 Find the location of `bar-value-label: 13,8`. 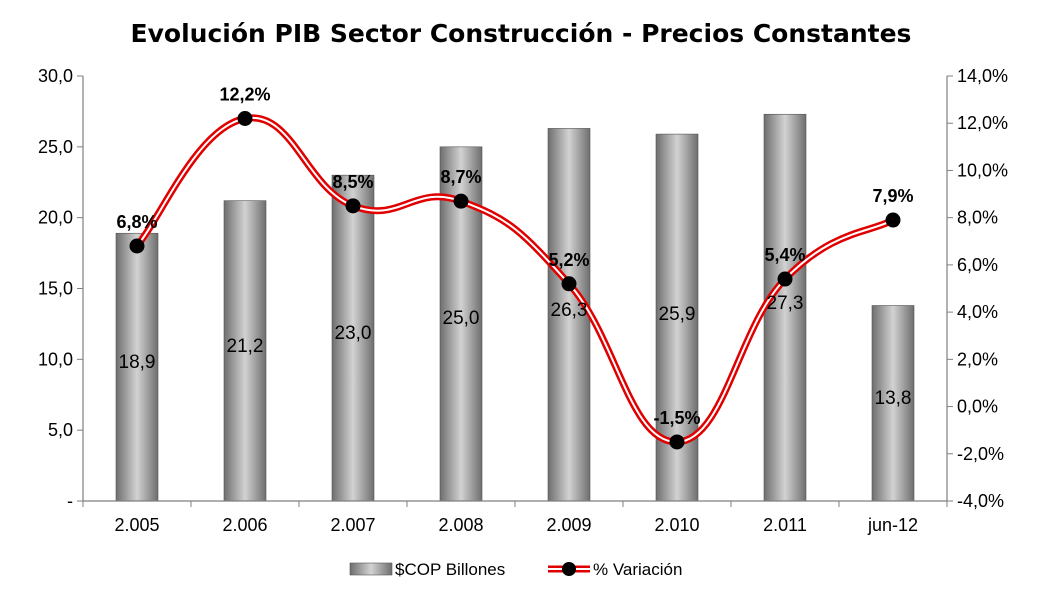

bar-value-label: 13,8 is located at coordinates (893, 398).